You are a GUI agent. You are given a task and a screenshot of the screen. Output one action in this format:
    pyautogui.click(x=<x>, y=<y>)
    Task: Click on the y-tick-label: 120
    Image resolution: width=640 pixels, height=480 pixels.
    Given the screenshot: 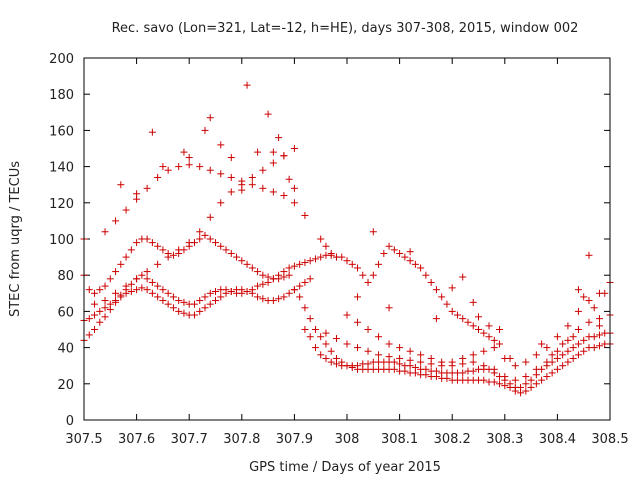 What is the action you would take?
    pyautogui.click(x=61, y=204)
    